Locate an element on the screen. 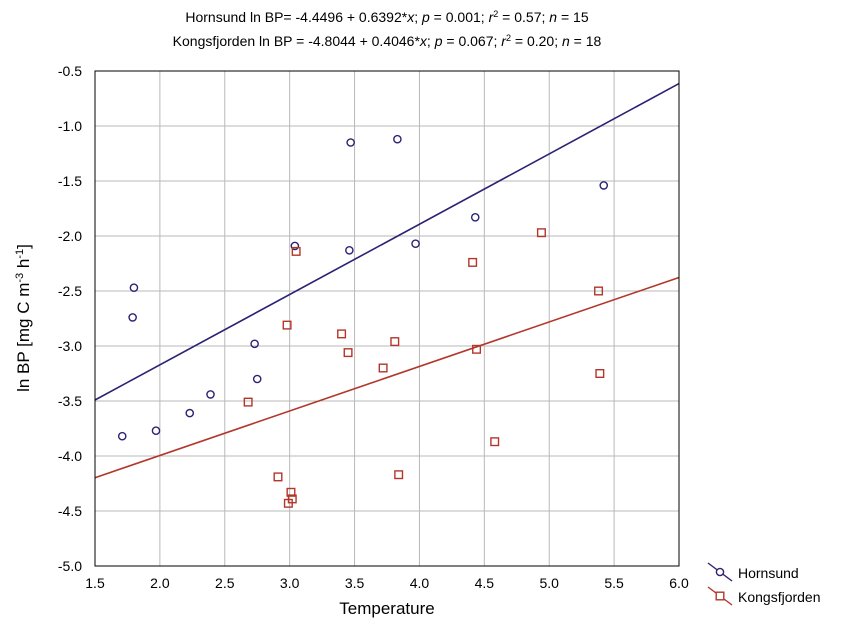  x-tick-label: 1.5 is located at coordinates (95, 583).